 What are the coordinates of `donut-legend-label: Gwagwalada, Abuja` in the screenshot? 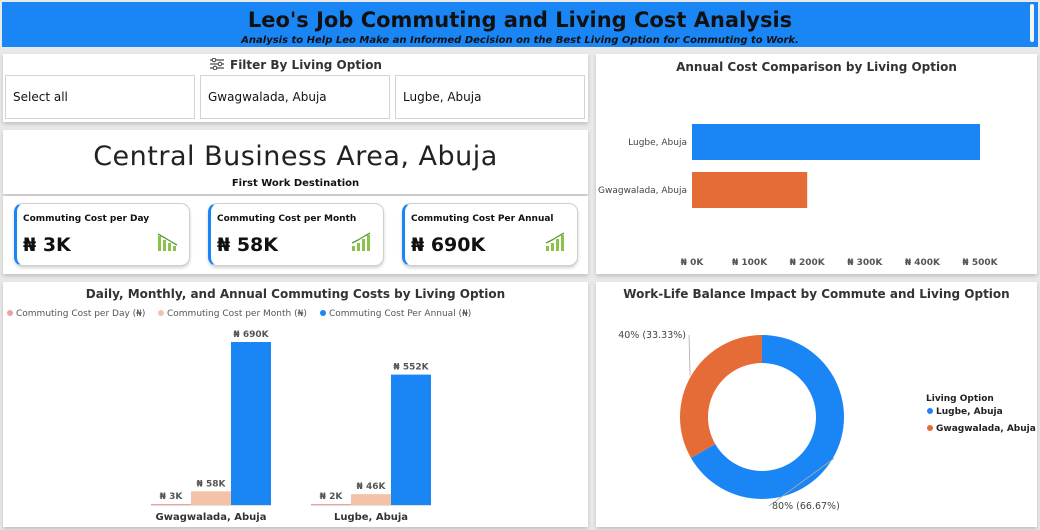 It's located at (986, 429).